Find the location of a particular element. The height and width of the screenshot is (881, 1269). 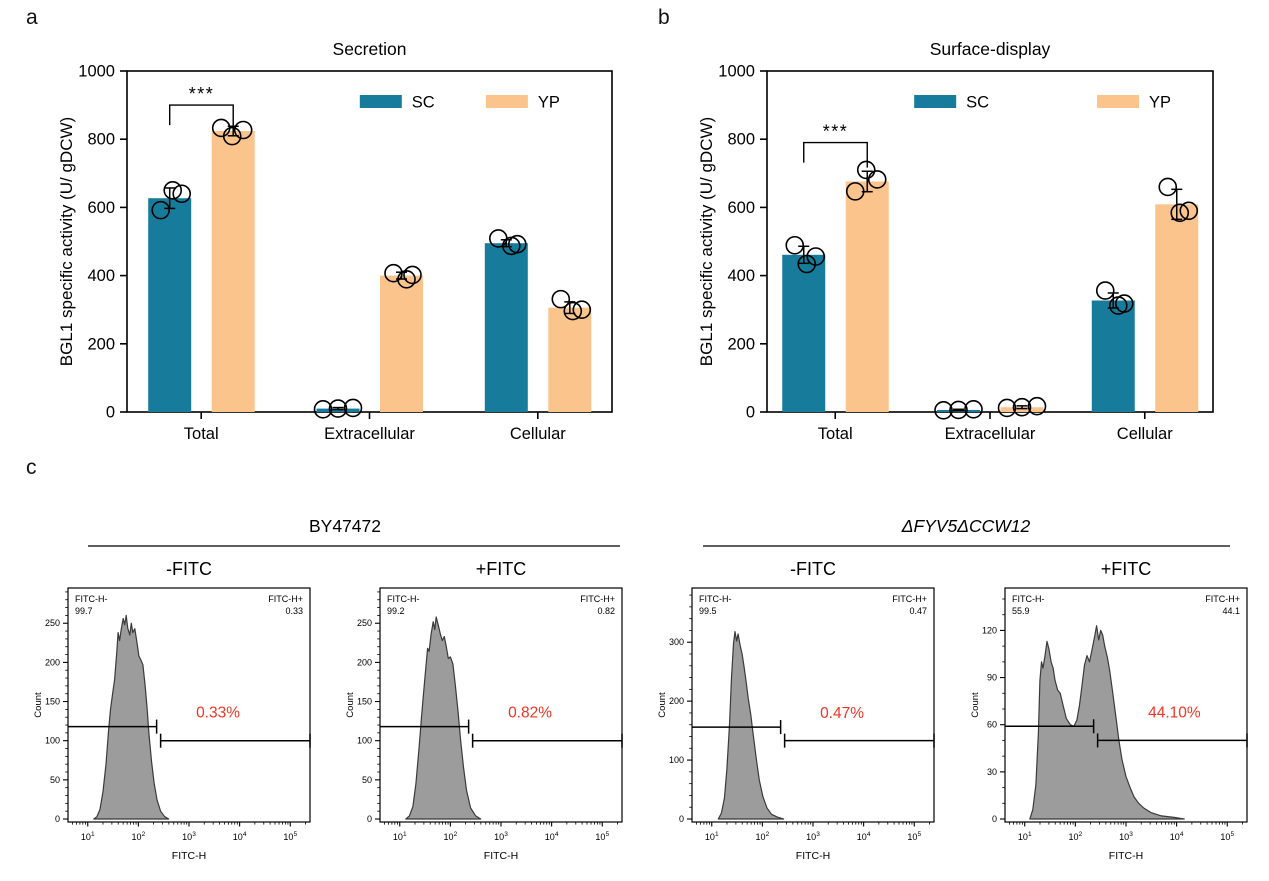

y-tick-label: 800 is located at coordinates (101, 140).